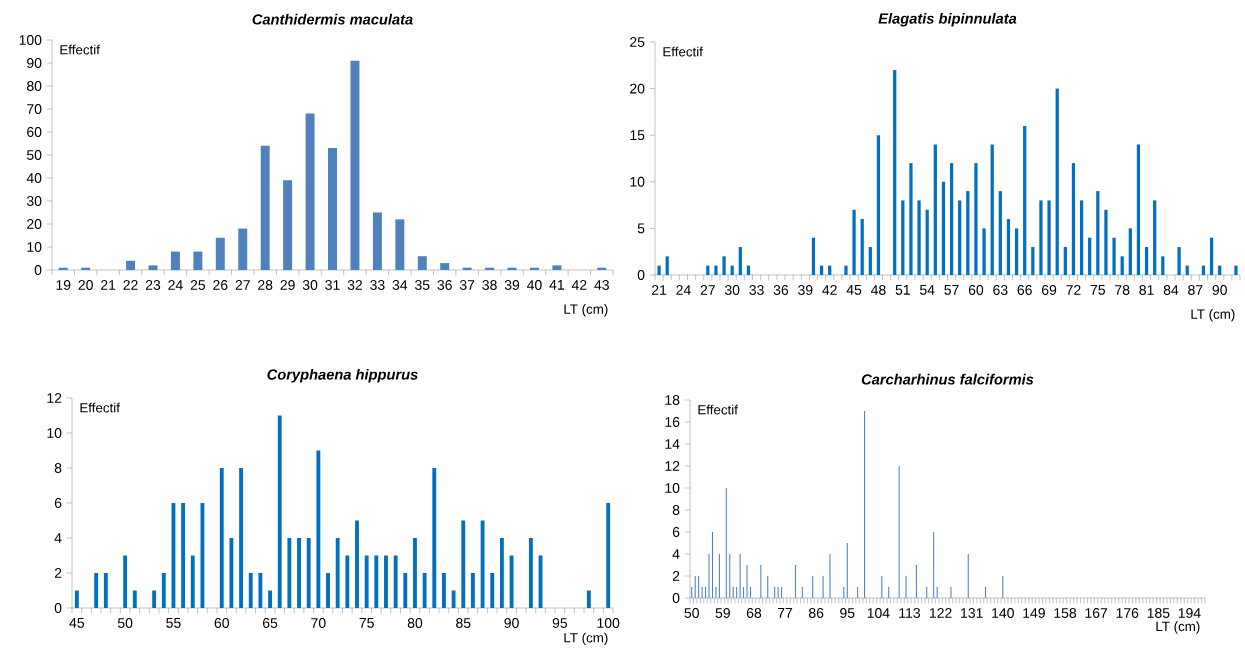 This screenshot has width=1245, height=652. Describe the element at coordinates (1034, 613) in the screenshot. I see `x-tick-label: 149` at that location.